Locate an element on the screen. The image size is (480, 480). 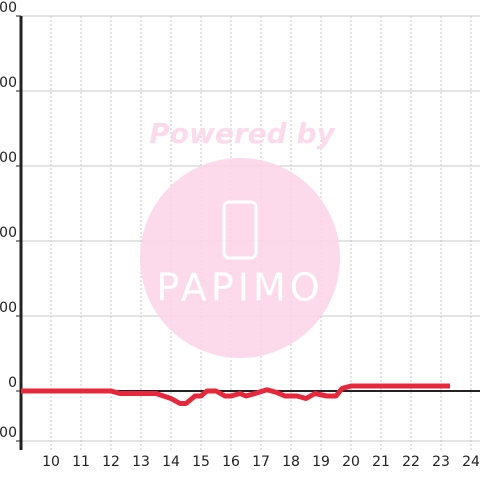
x-tick-label: 20 is located at coordinates (351, 462).